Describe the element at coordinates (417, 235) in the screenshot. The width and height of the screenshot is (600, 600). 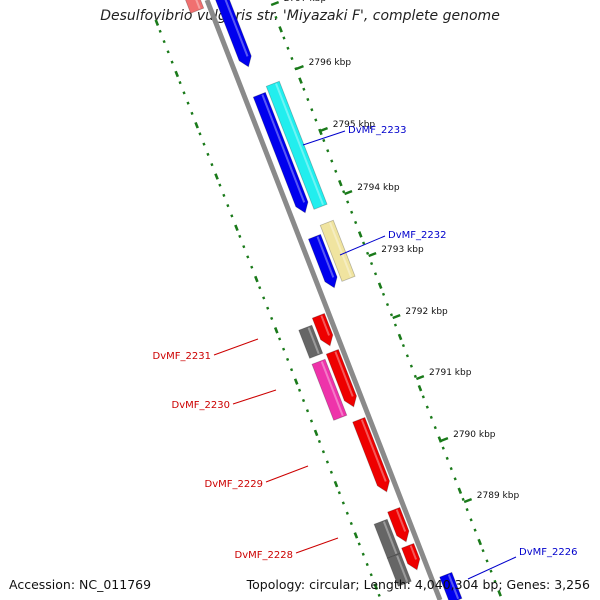
I see `gene-label: DvMF_2232` at that location.